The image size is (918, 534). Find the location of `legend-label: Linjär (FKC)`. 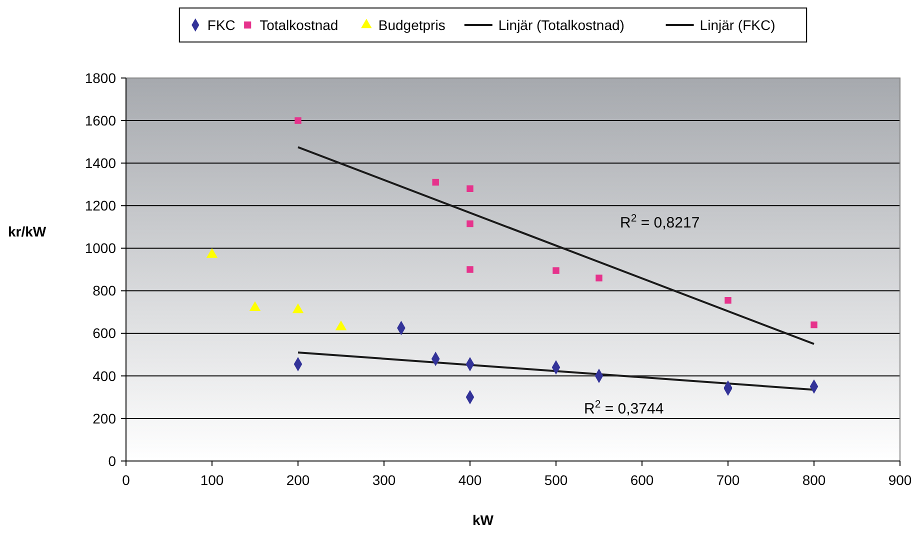

legend-label: Linjär (FKC) is located at coordinates (738, 24).